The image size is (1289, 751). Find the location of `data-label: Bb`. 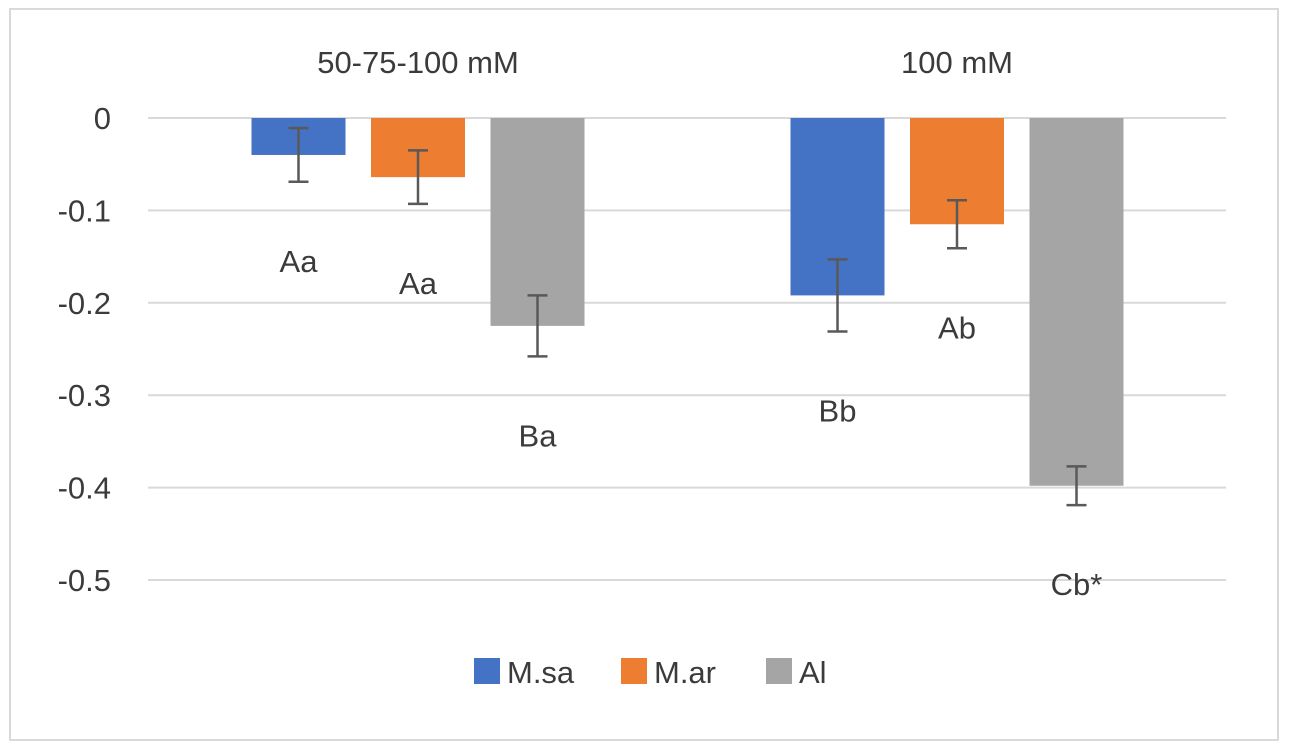

data-label: Bb is located at coordinates (838, 410).